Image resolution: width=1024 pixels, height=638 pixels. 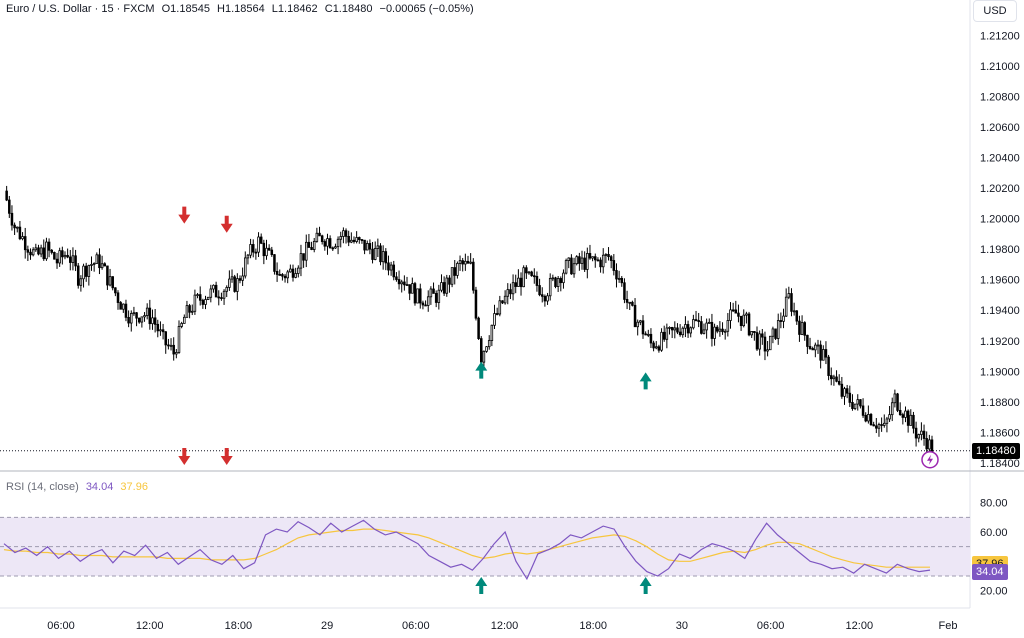 What do you see at coordinates (948, 626) in the screenshot?
I see `time-tick-label: Feb` at bounding box center [948, 626].